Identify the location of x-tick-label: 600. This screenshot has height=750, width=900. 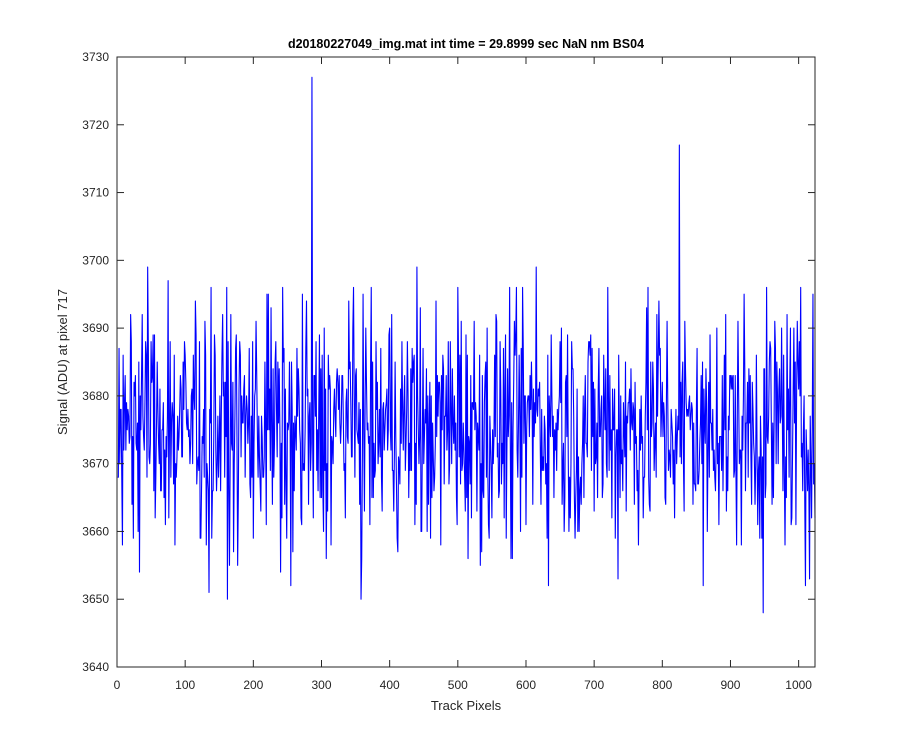
(526, 685).